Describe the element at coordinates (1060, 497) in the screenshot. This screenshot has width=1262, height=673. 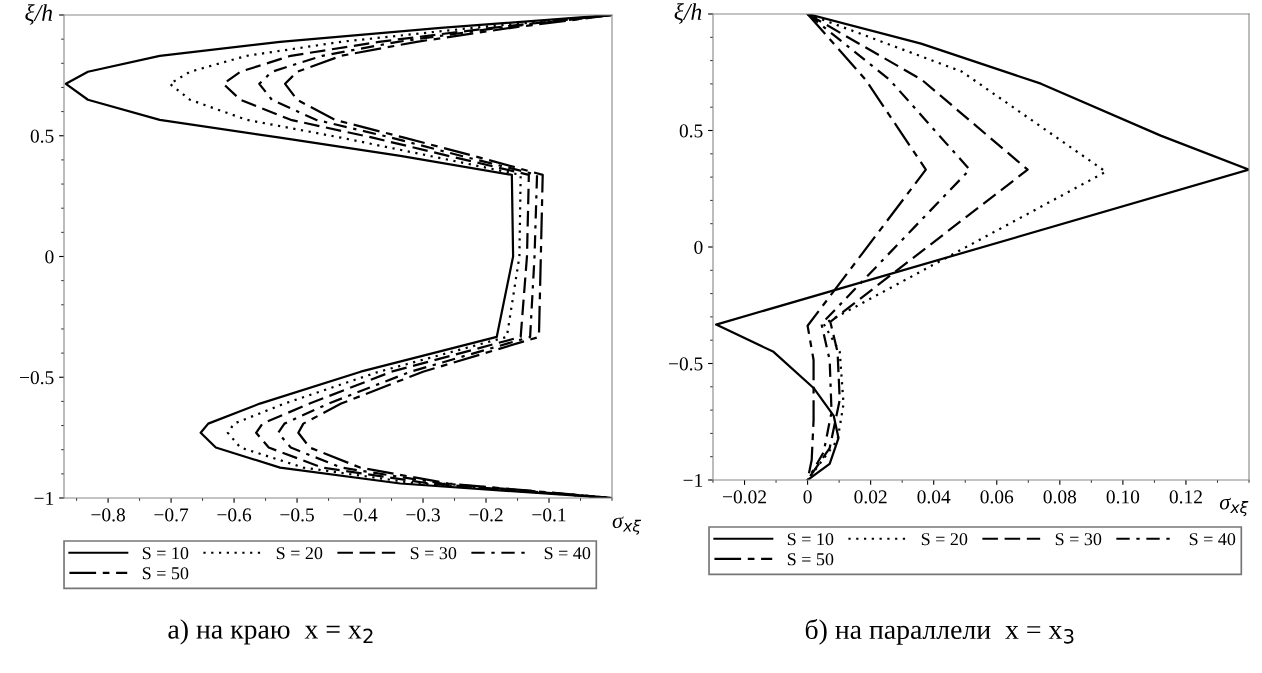
I see `x-tick-label: 0.08` at that location.